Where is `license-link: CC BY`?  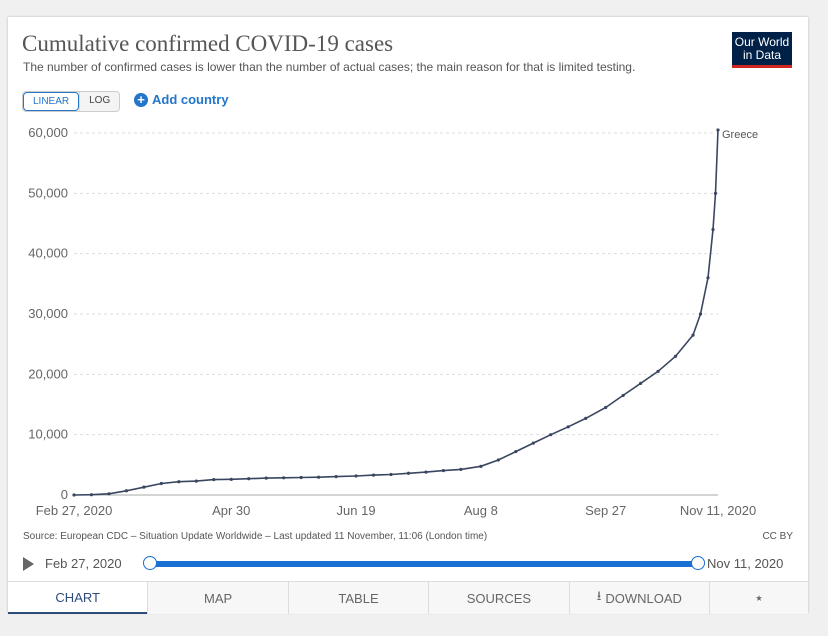 license-link: CC BY is located at coordinates (777, 536).